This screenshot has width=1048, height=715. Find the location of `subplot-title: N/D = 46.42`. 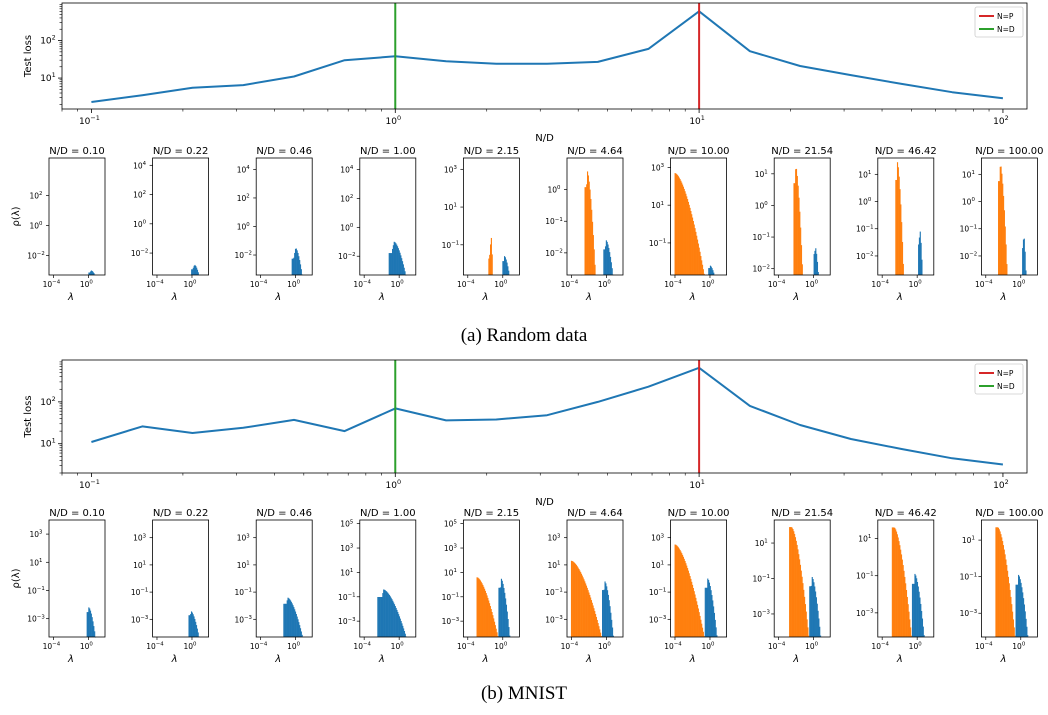

subplot-title: N/D = 46.42 is located at coordinates (906, 513).